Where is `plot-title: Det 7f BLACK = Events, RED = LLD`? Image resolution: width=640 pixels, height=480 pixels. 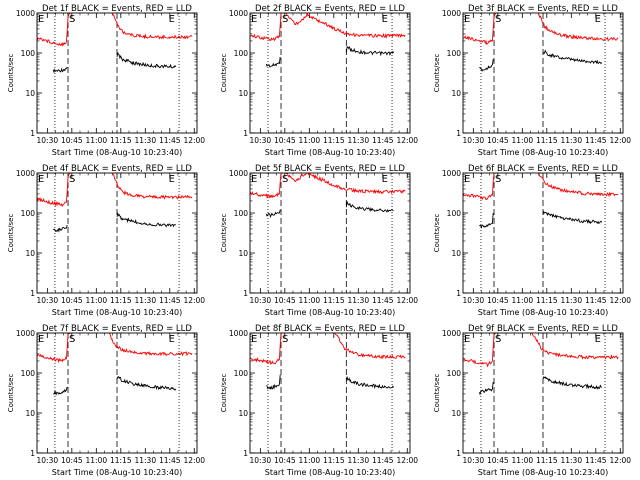
plot-title: Det 7f BLACK = Events, RED = LLD is located at coordinates (117, 329).